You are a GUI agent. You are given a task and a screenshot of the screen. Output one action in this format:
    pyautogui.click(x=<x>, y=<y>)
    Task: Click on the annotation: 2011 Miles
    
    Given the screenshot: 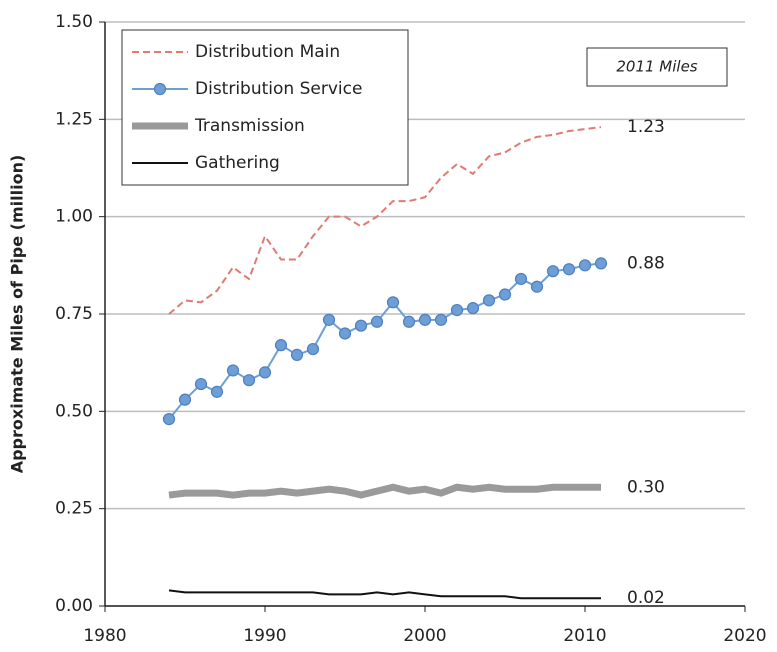 What is the action you would take?
    pyautogui.click(x=656, y=67)
    